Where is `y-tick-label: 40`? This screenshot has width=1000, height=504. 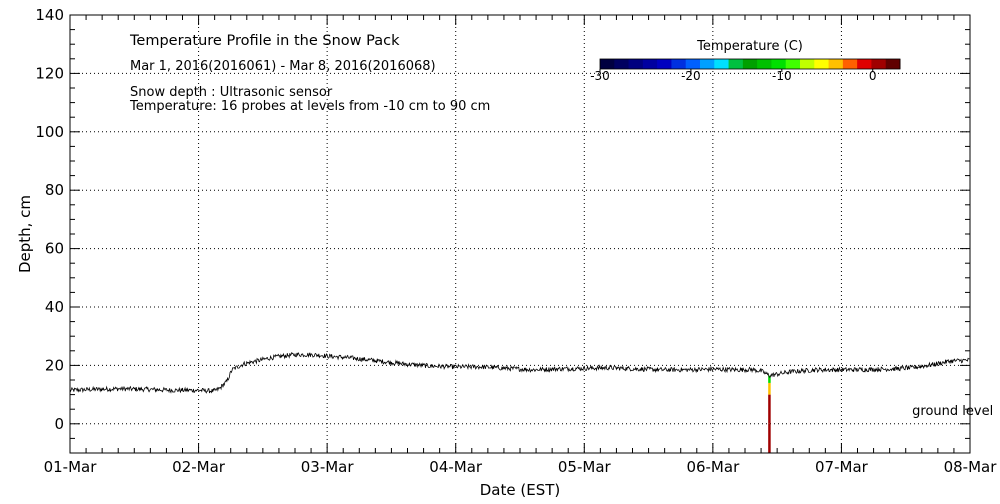
y-tick-label: 40 is located at coordinates (54, 307).